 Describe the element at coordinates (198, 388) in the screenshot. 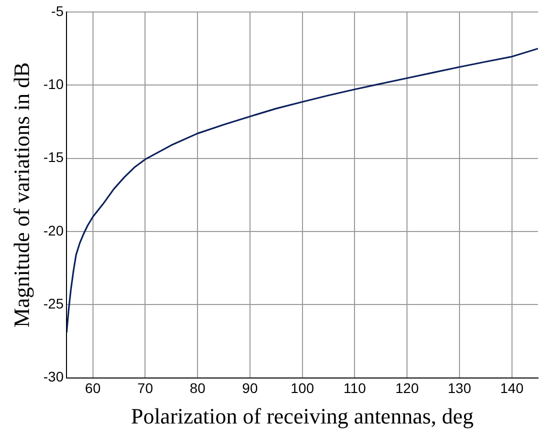

I see `x-tick-label: 80` at that location.